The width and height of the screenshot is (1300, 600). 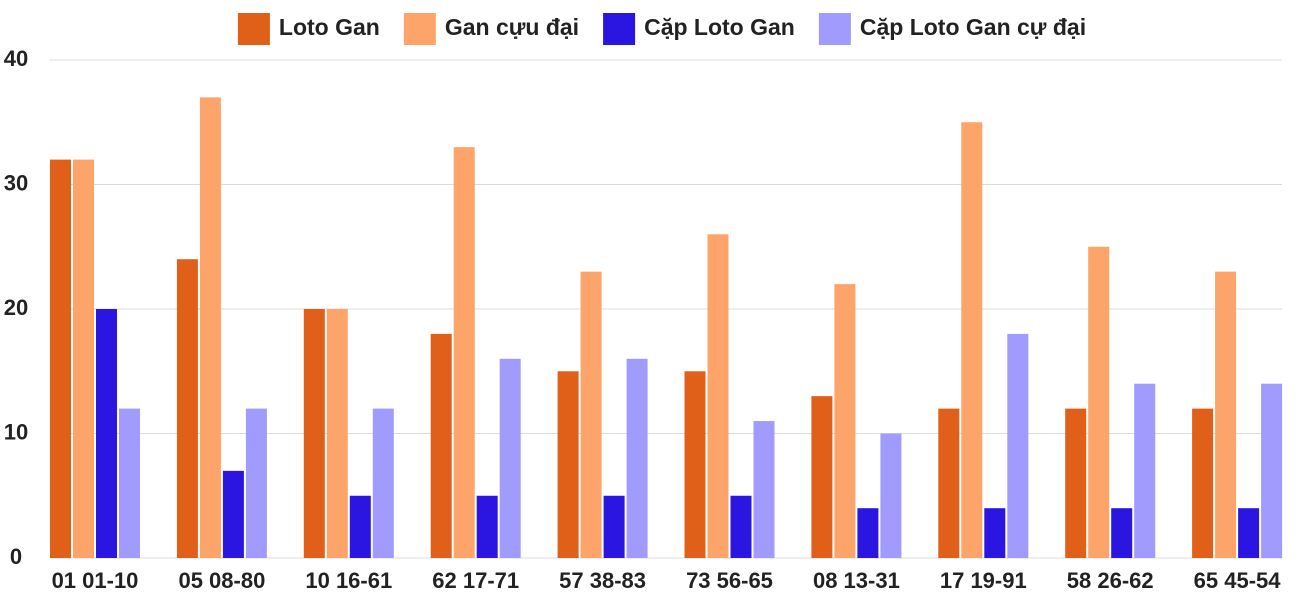 I want to click on legend-label: Gan cựu đại, so click(x=512, y=27).